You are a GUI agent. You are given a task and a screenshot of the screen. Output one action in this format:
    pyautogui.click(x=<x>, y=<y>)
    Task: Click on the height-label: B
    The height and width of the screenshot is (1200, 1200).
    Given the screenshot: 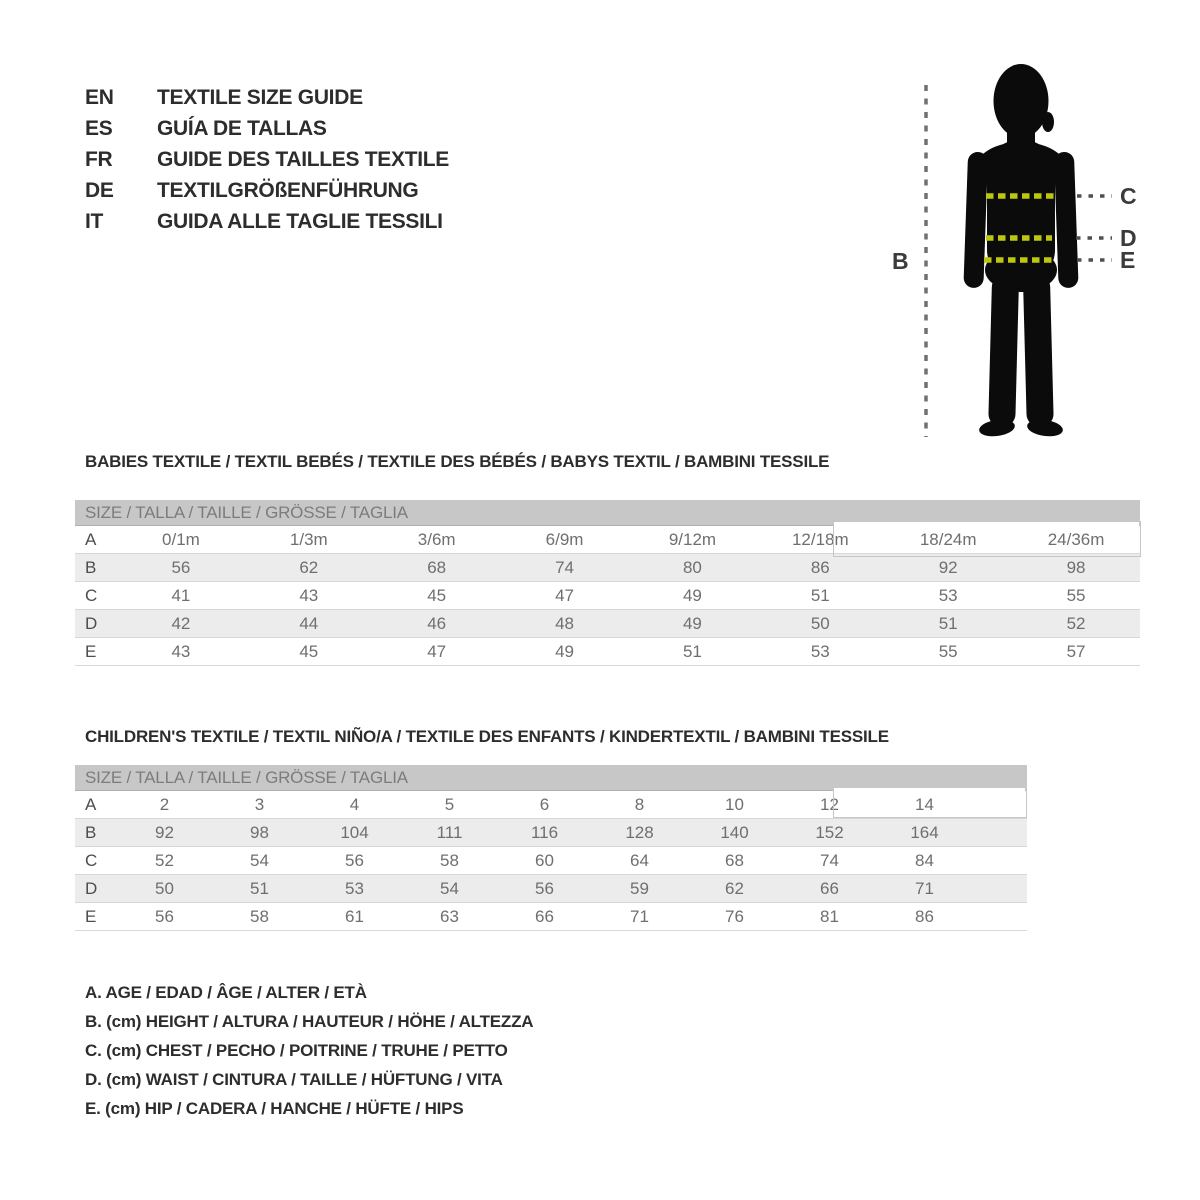 What is the action you would take?
    pyautogui.click(x=900, y=261)
    